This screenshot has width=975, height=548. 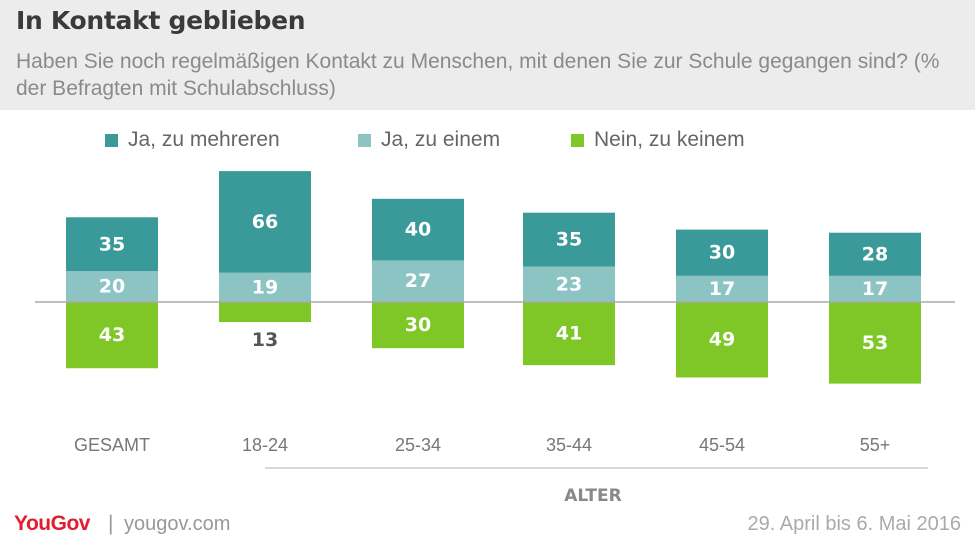 I want to click on chart-title: In Kontakt geblieben, so click(x=161, y=20).